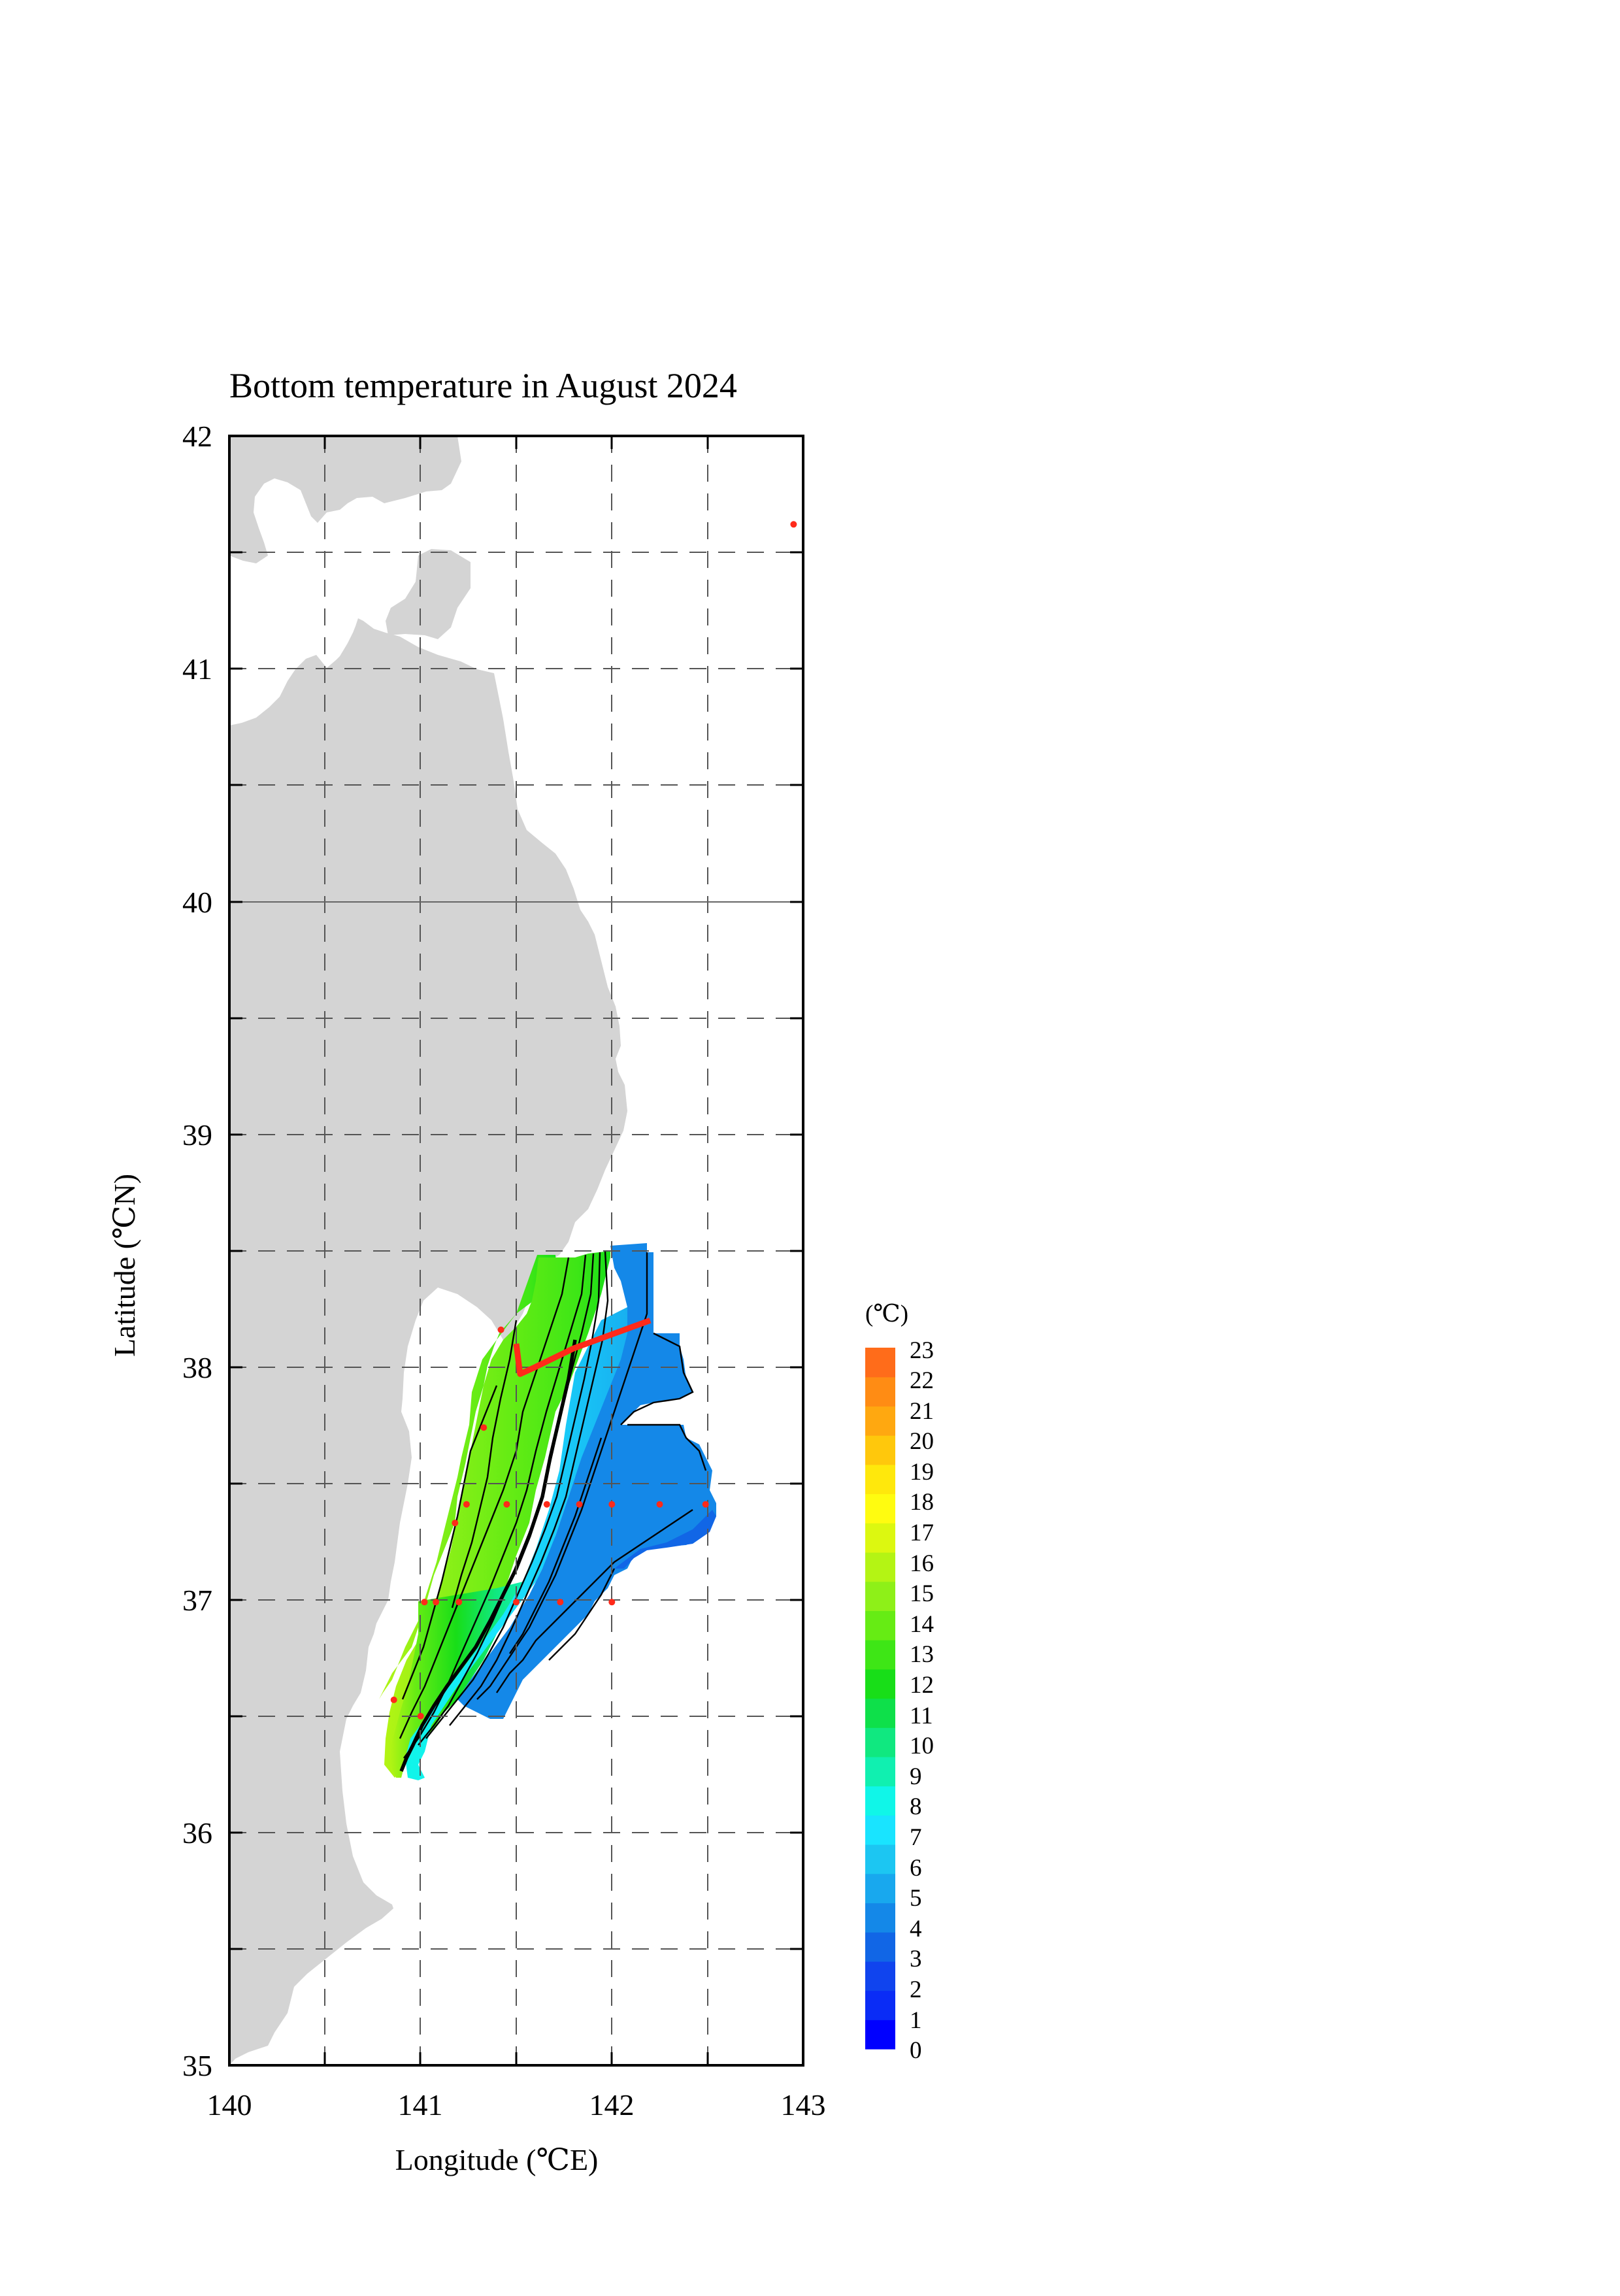  Describe the element at coordinates (488, 1555) in the screenshot. I see `isotherm-front` at that location.